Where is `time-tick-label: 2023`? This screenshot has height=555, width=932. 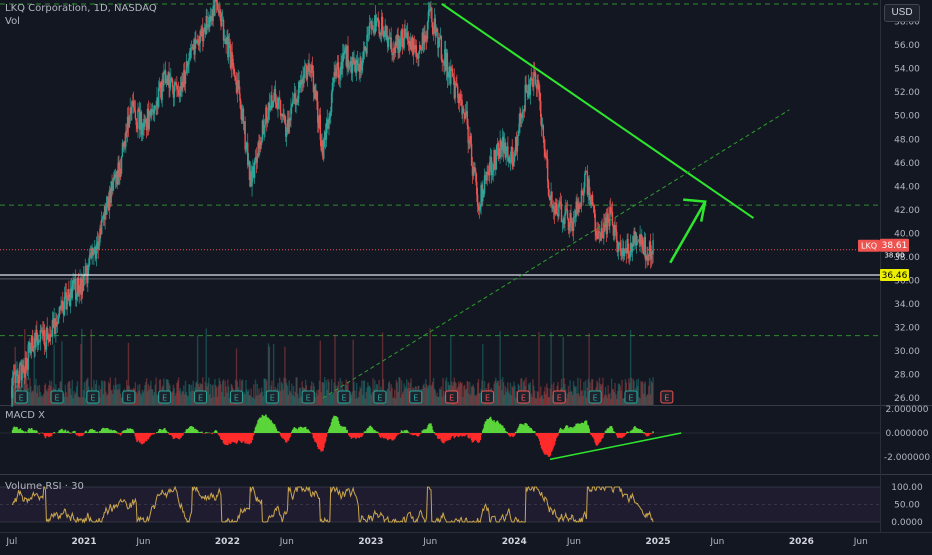 time-tick-label: 2023 is located at coordinates (370, 542).